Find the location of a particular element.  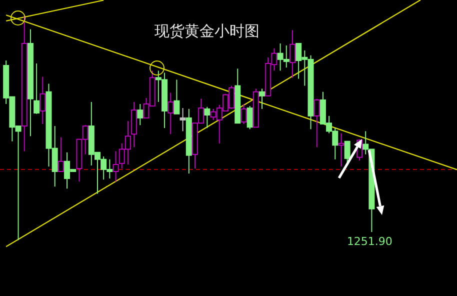

annotation: 1251.90 is located at coordinates (369, 241).